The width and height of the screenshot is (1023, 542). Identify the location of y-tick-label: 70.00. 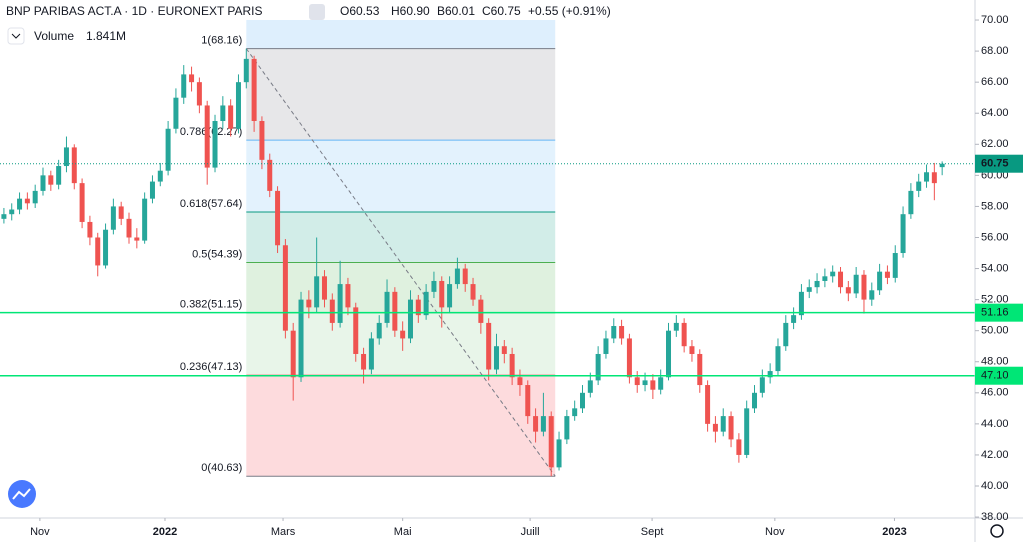
(995, 20).